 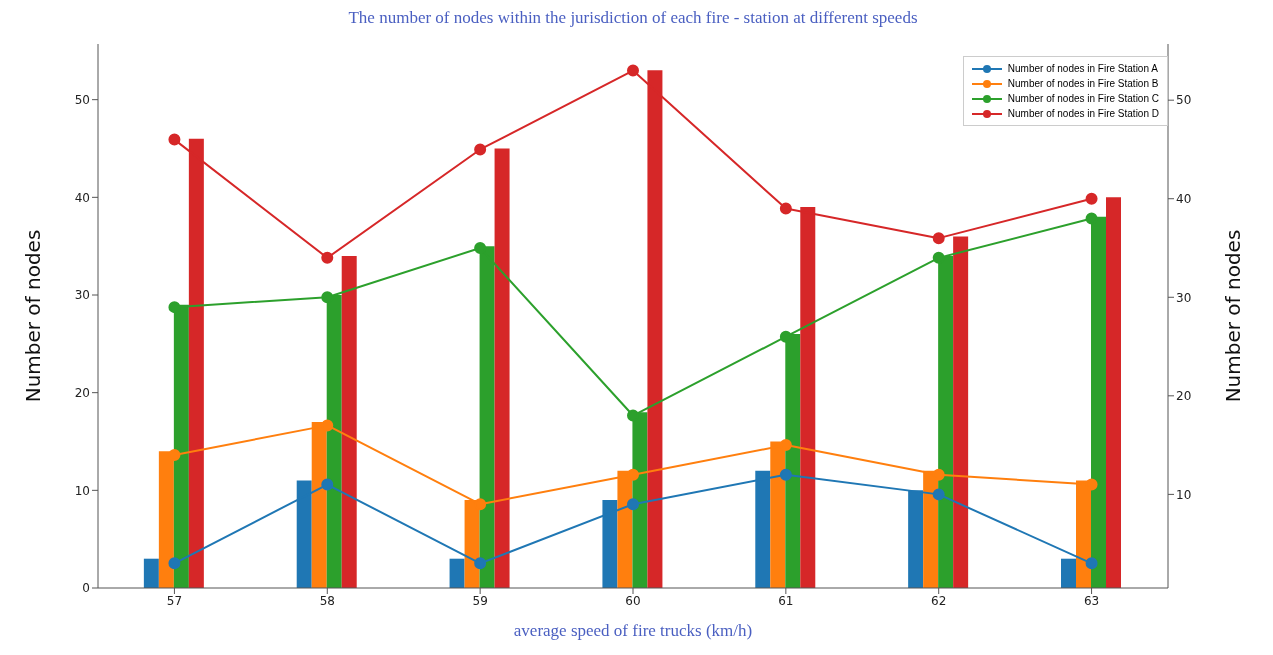 What do you see at coordinates (786, 600) in the screenshot?
I see `x-tick-label: 61` at bounding box center [786, 600].